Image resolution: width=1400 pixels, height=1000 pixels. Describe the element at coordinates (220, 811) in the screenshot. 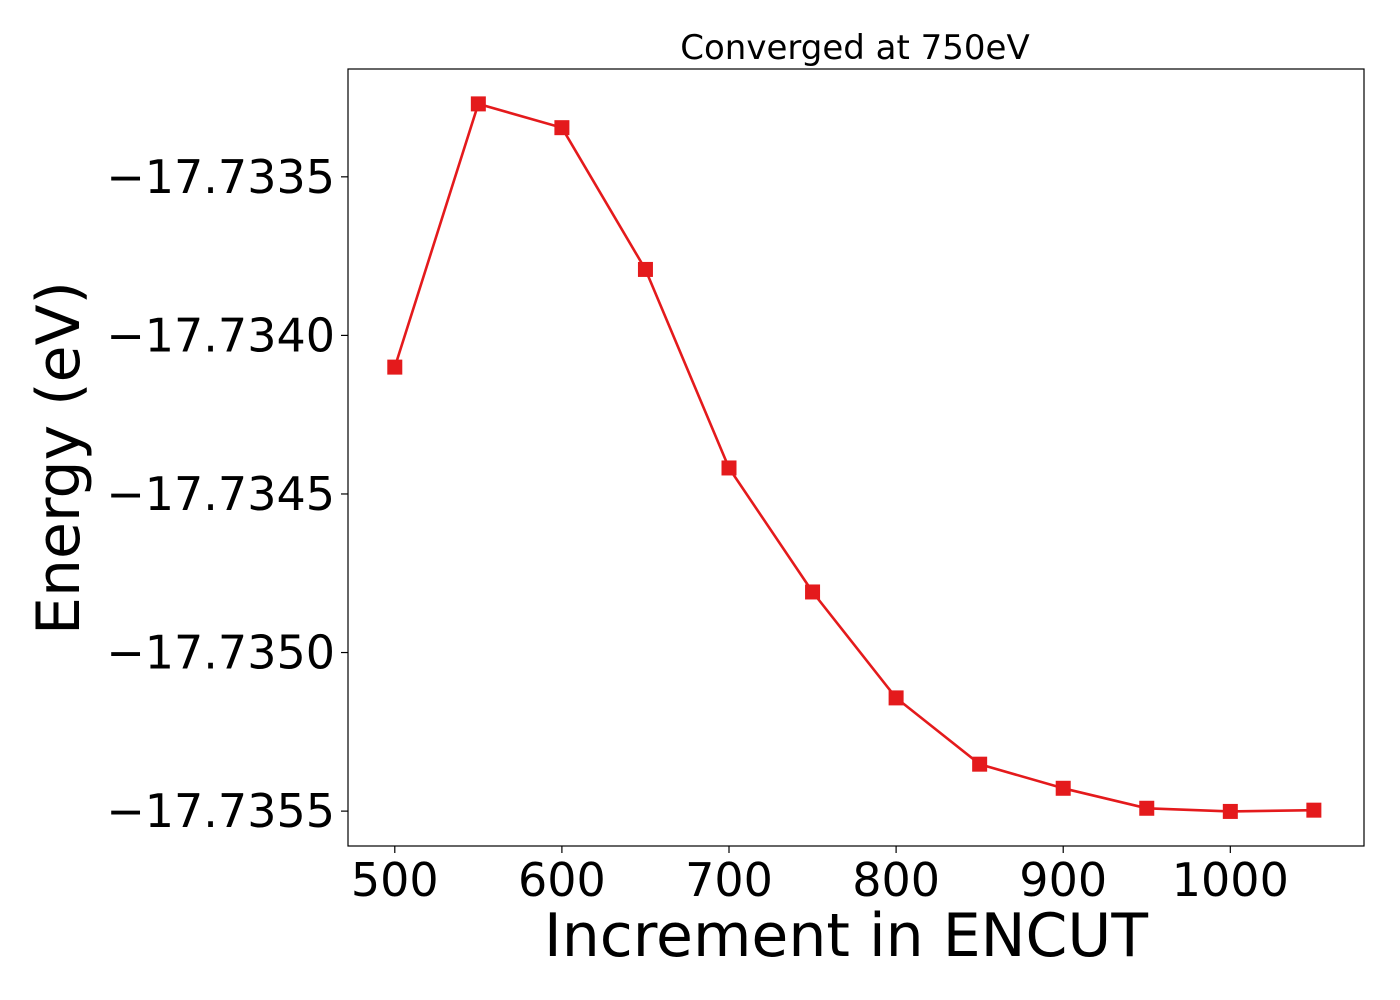

I see `y-tick-label: −17.7355` at that location.